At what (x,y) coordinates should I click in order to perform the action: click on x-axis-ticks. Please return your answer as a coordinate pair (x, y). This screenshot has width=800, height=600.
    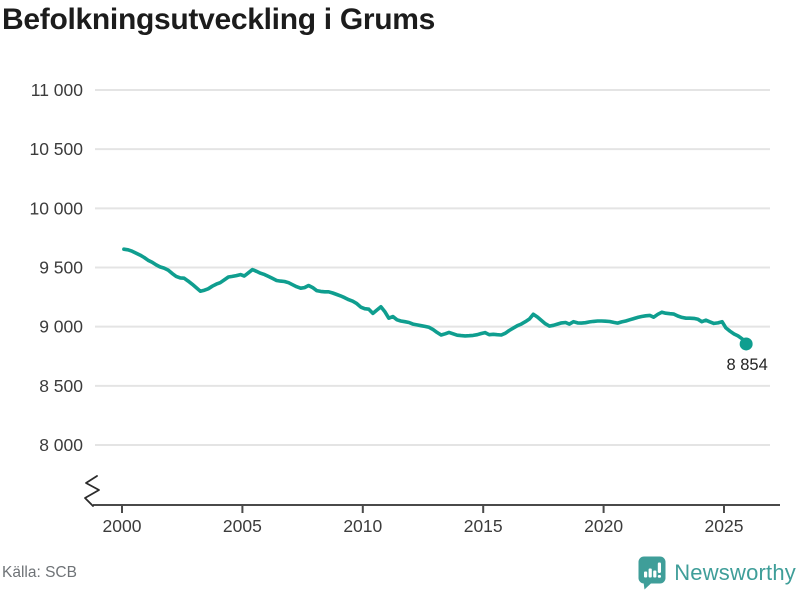
    Looking at the image, I should click on (423, 509).